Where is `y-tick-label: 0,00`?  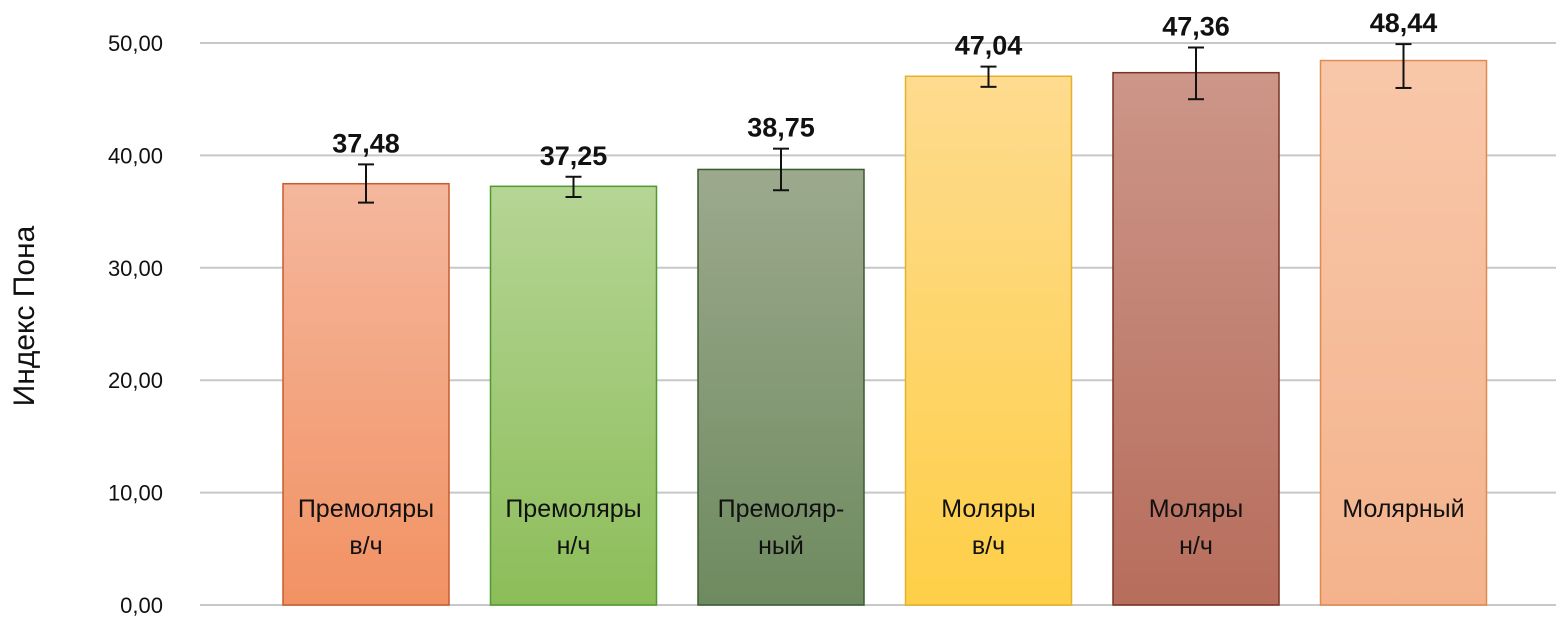
y-tick-label: 0,00 is located at coordinates (141, 605).